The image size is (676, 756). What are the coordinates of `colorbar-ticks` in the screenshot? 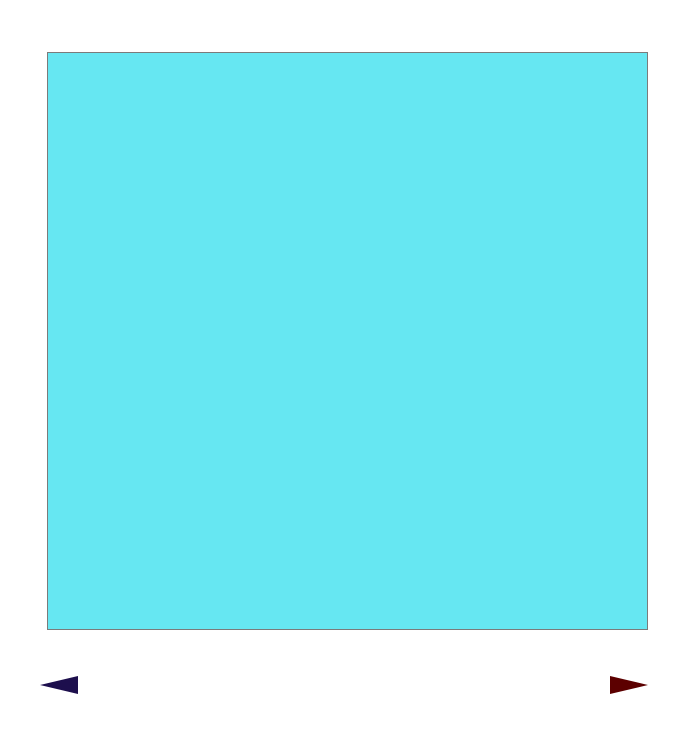 It's located at (344, 681).